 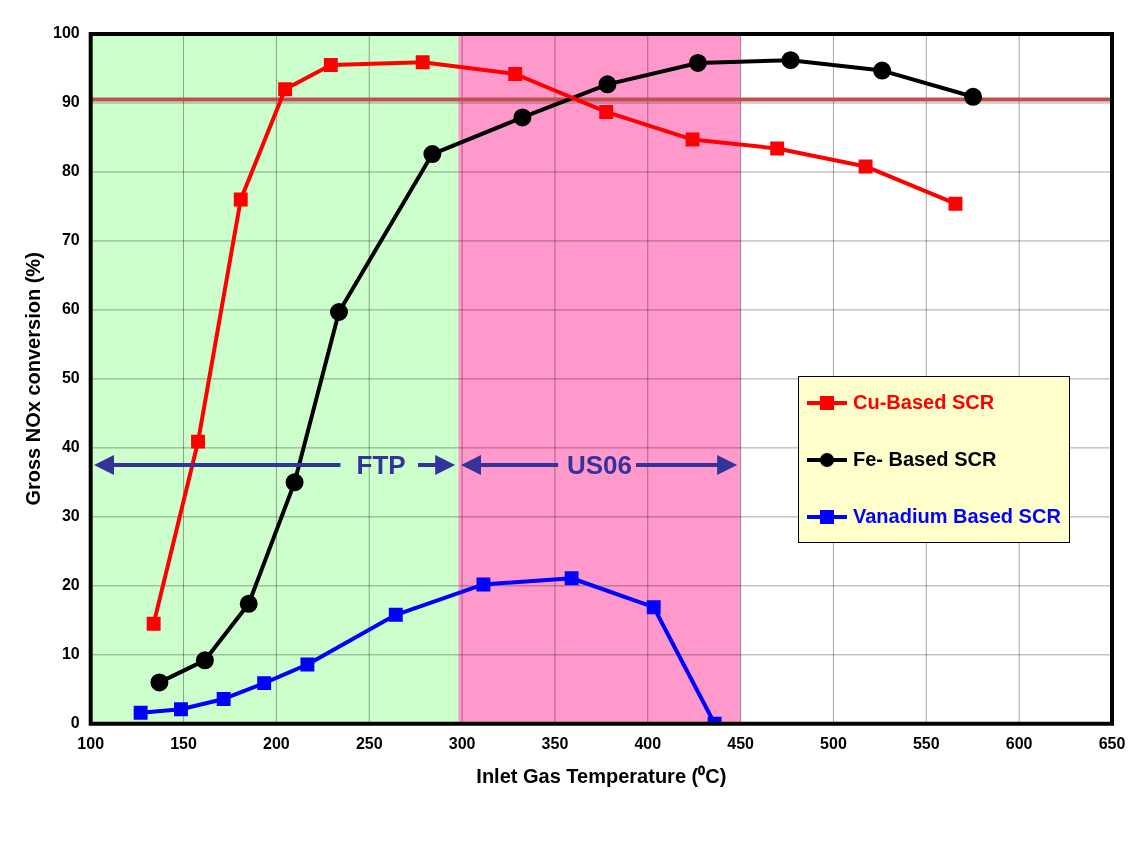 I want to click on x-tick-label: 250, so click(x=369, y=743).